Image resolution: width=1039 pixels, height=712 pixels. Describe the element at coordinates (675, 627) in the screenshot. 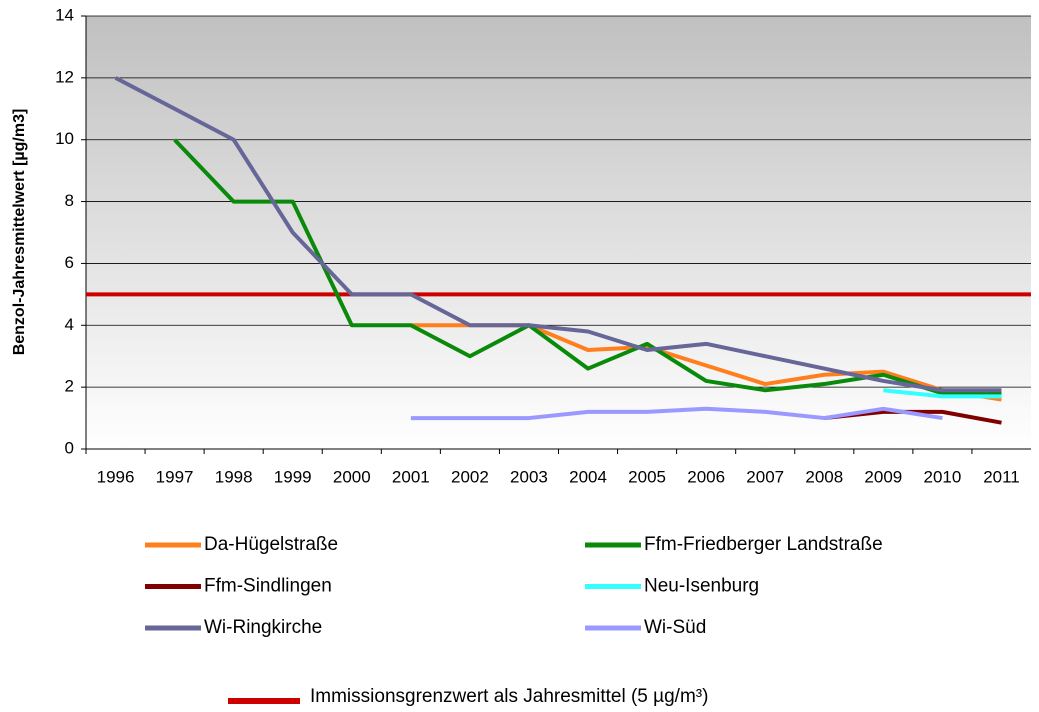

I see `legend-label: Wi-Süd` at that location.